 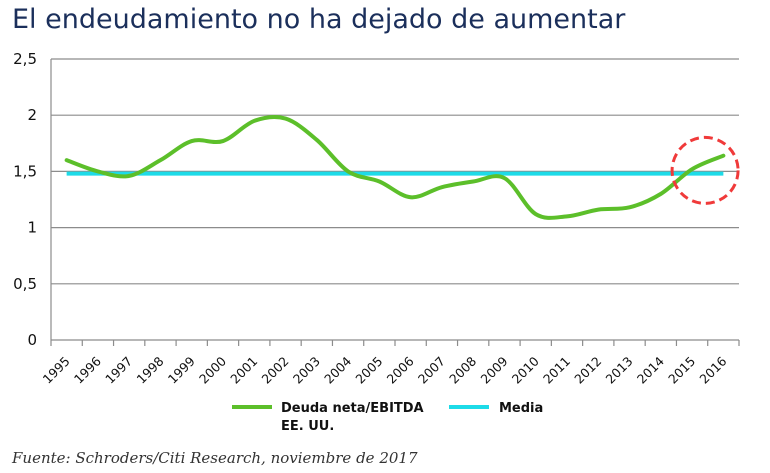 What do you see at coordinates (212, 369) in the screenshot?
I see `x-tick-label: 2000` at bounding box center [212, 369].